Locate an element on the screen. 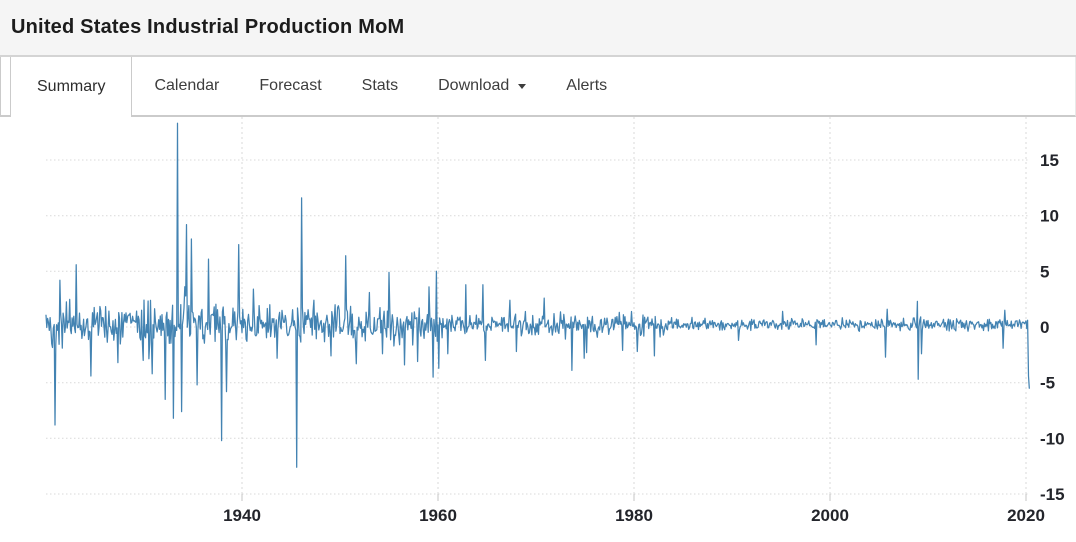 The height and width of the screenshot is (542, 1076). y-axis-label: 5 is located at coordinates (1044, 271).